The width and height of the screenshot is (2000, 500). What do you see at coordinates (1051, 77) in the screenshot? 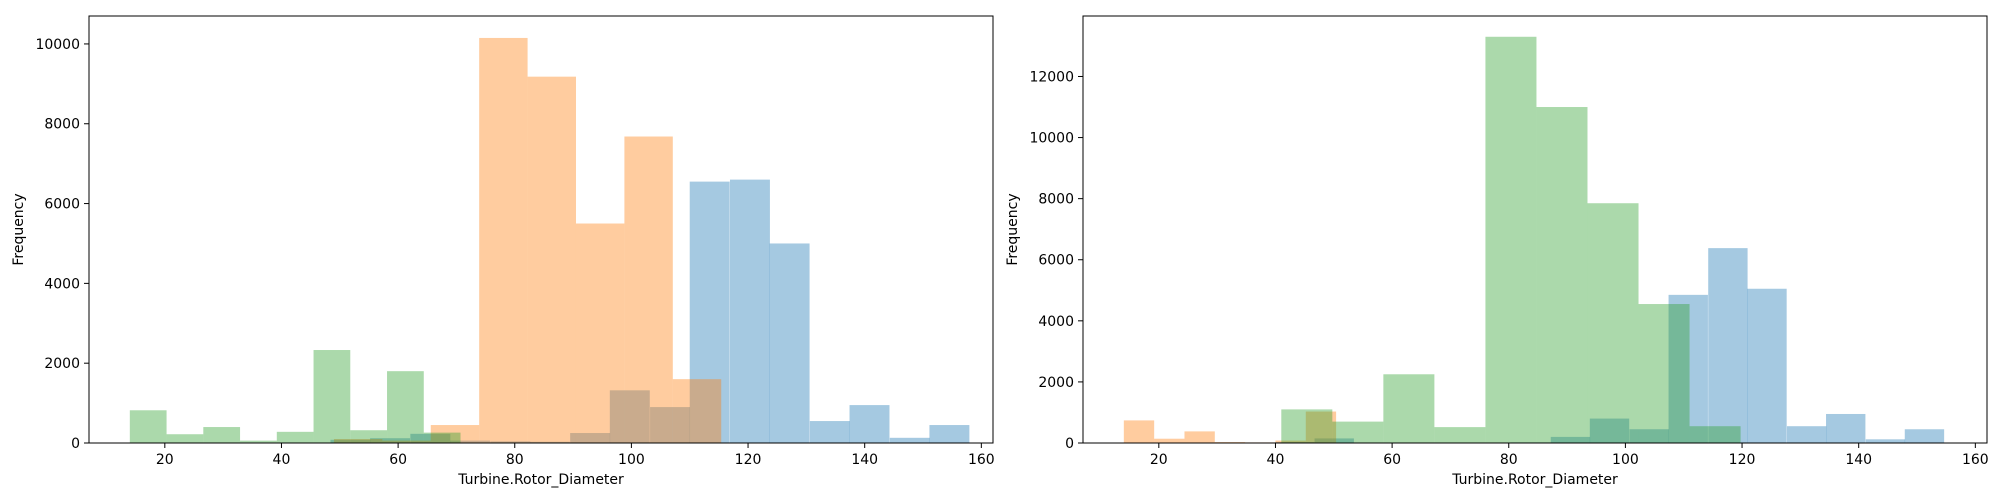
I see `y-tick-label: 12000` at bounding box center [1051, 77].